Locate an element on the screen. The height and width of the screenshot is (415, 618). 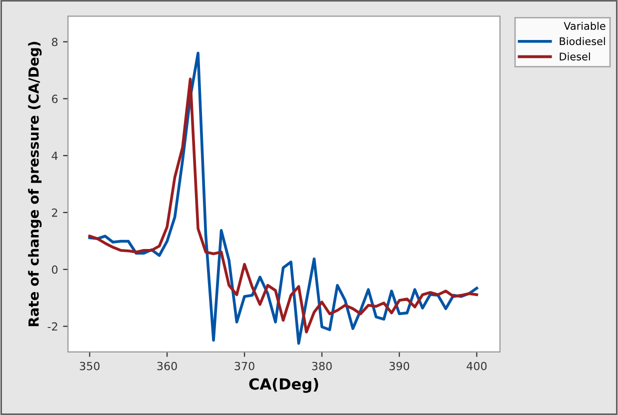
x-tick-label: 390 is located at coordinates (400, 366).